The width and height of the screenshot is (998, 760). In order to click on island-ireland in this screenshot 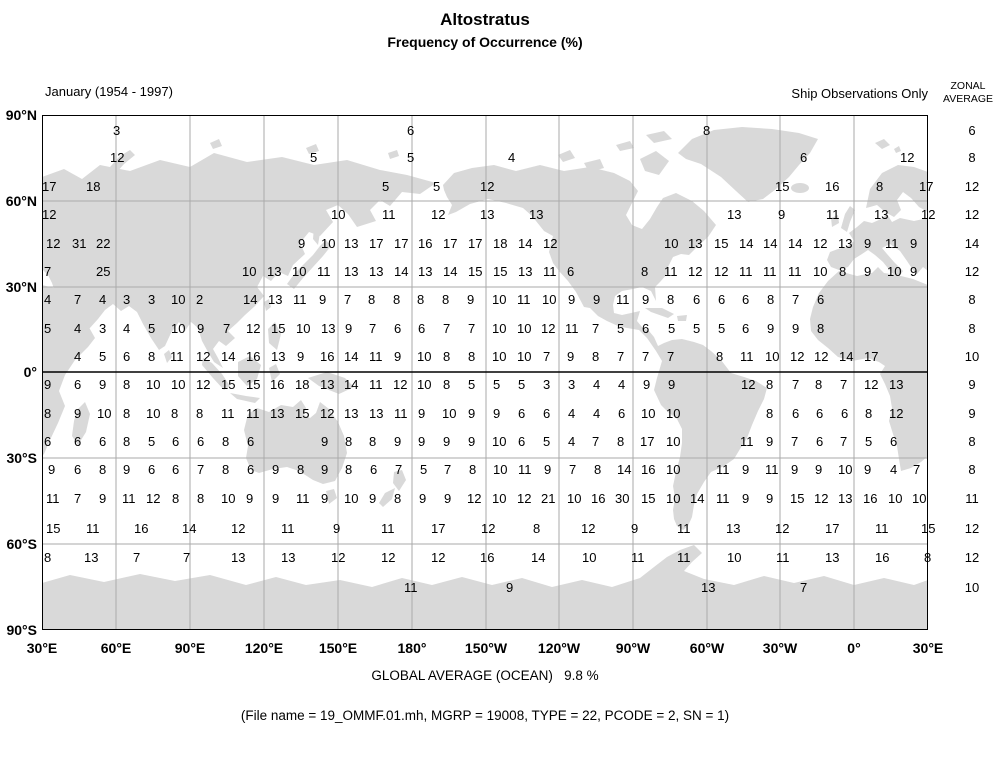, I will do `click(835, 221)`.